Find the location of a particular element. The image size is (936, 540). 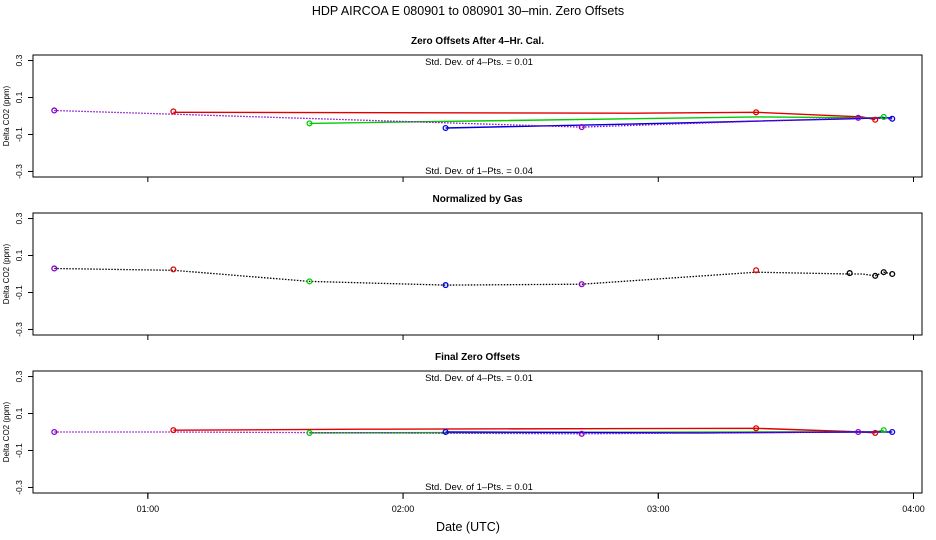

shared-x-axis: 01:00 02:00 03:00 04:00 is located at coordinates (531, 503).